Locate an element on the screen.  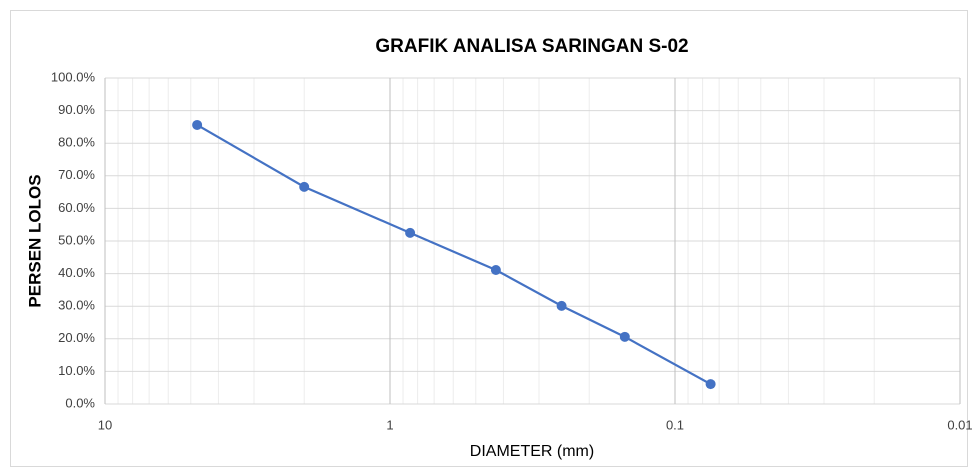
y-tick-label: 90.0% is located at coordinates (76, 109).